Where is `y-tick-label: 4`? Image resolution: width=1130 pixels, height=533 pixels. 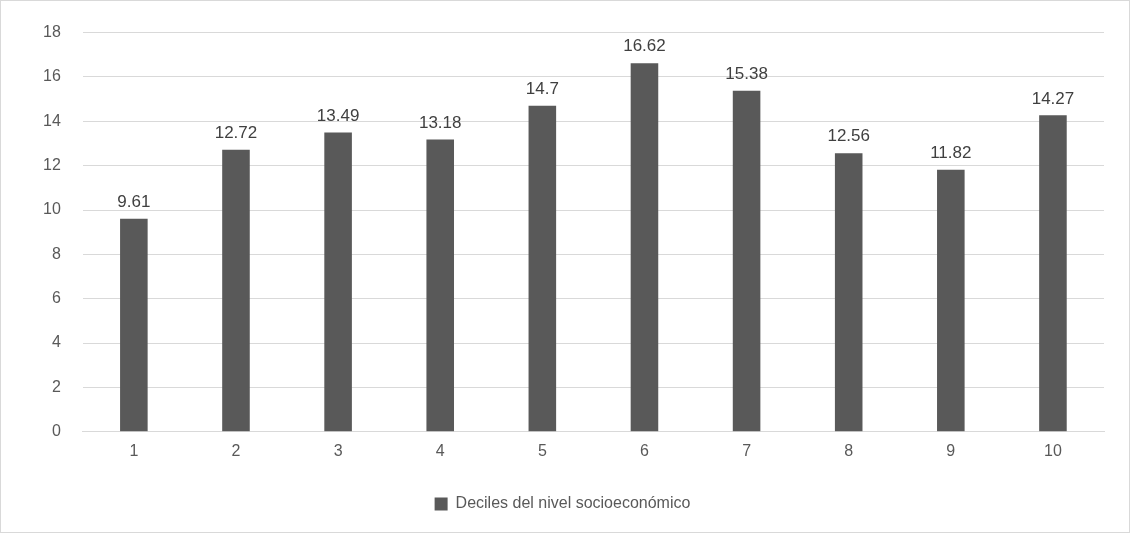 y-tick-label: 4 is located at coordinates (56, 342).